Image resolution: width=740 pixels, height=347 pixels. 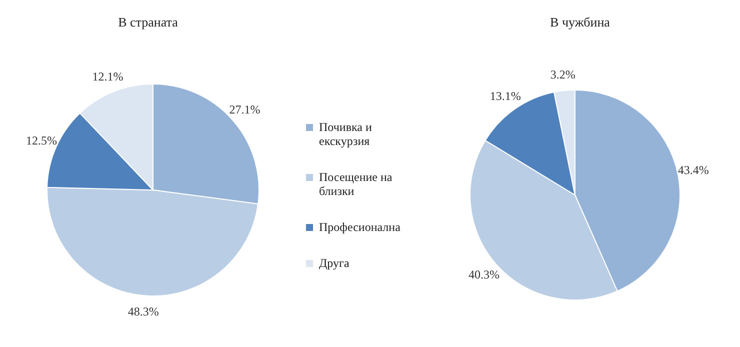 I want to click on data-label: 3.2%, so click(x=563, y=75).